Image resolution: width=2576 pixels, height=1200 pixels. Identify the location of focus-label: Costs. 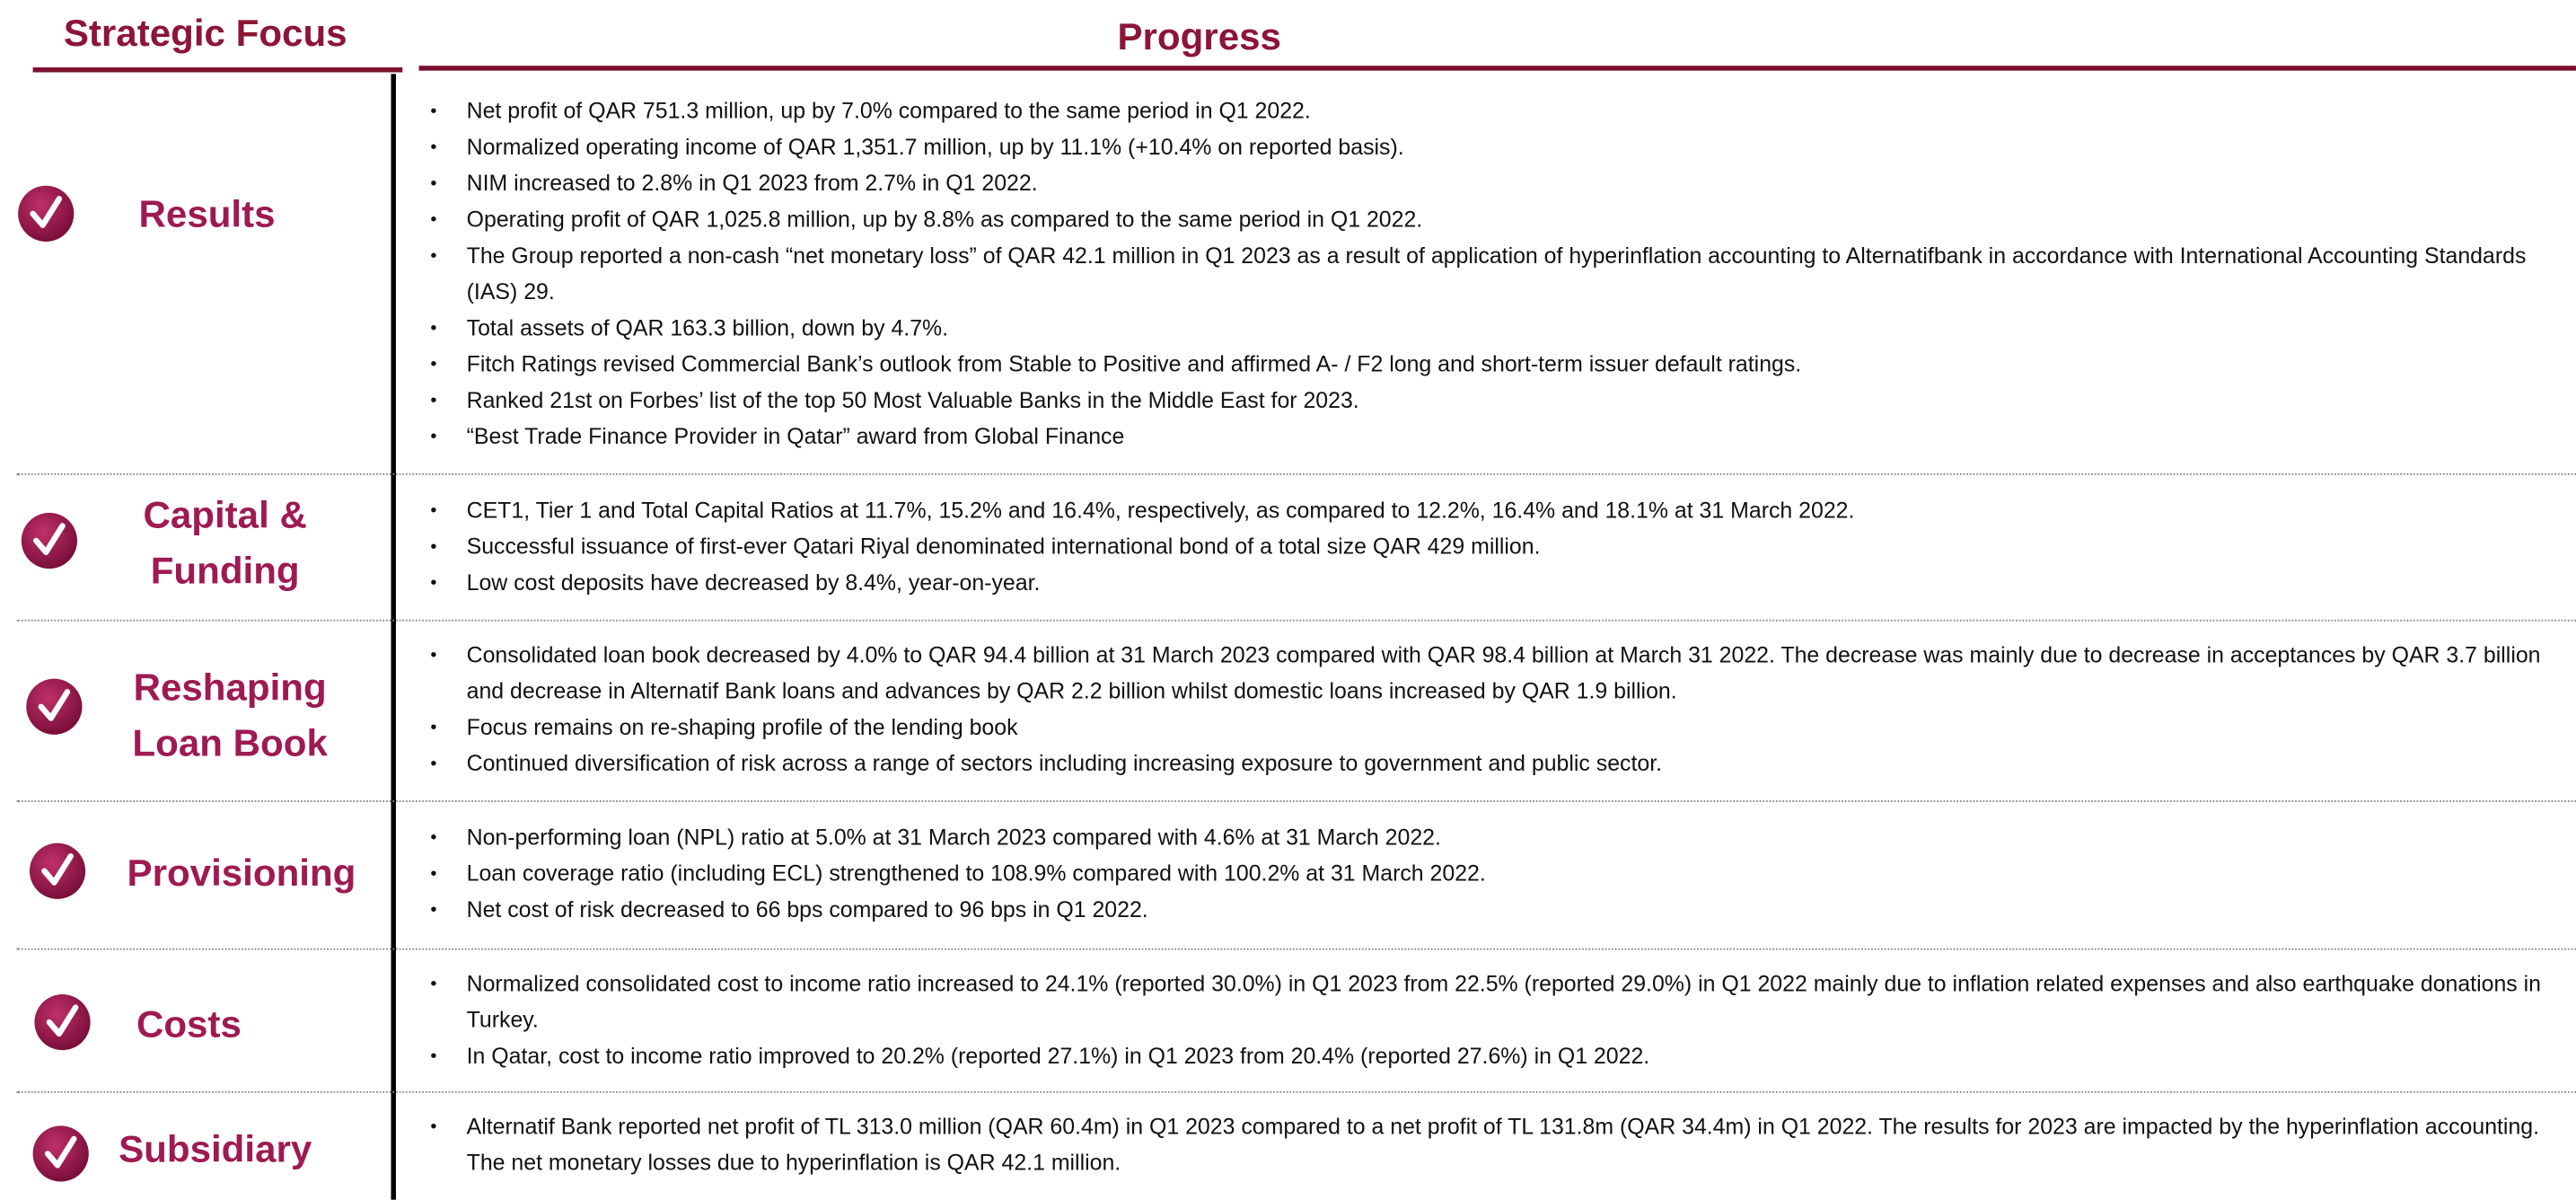
(189, 1024).